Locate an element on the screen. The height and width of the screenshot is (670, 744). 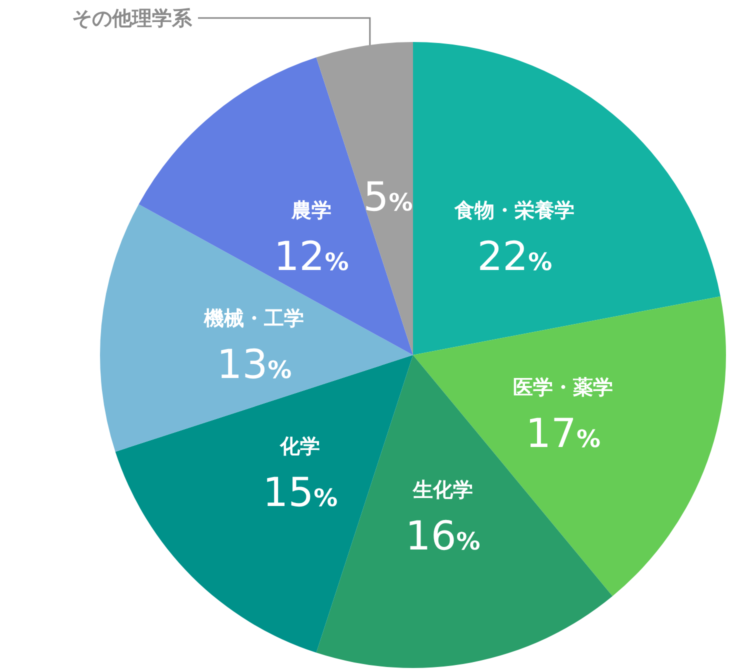
data-label: 12% is located at coordinates (311, 257).